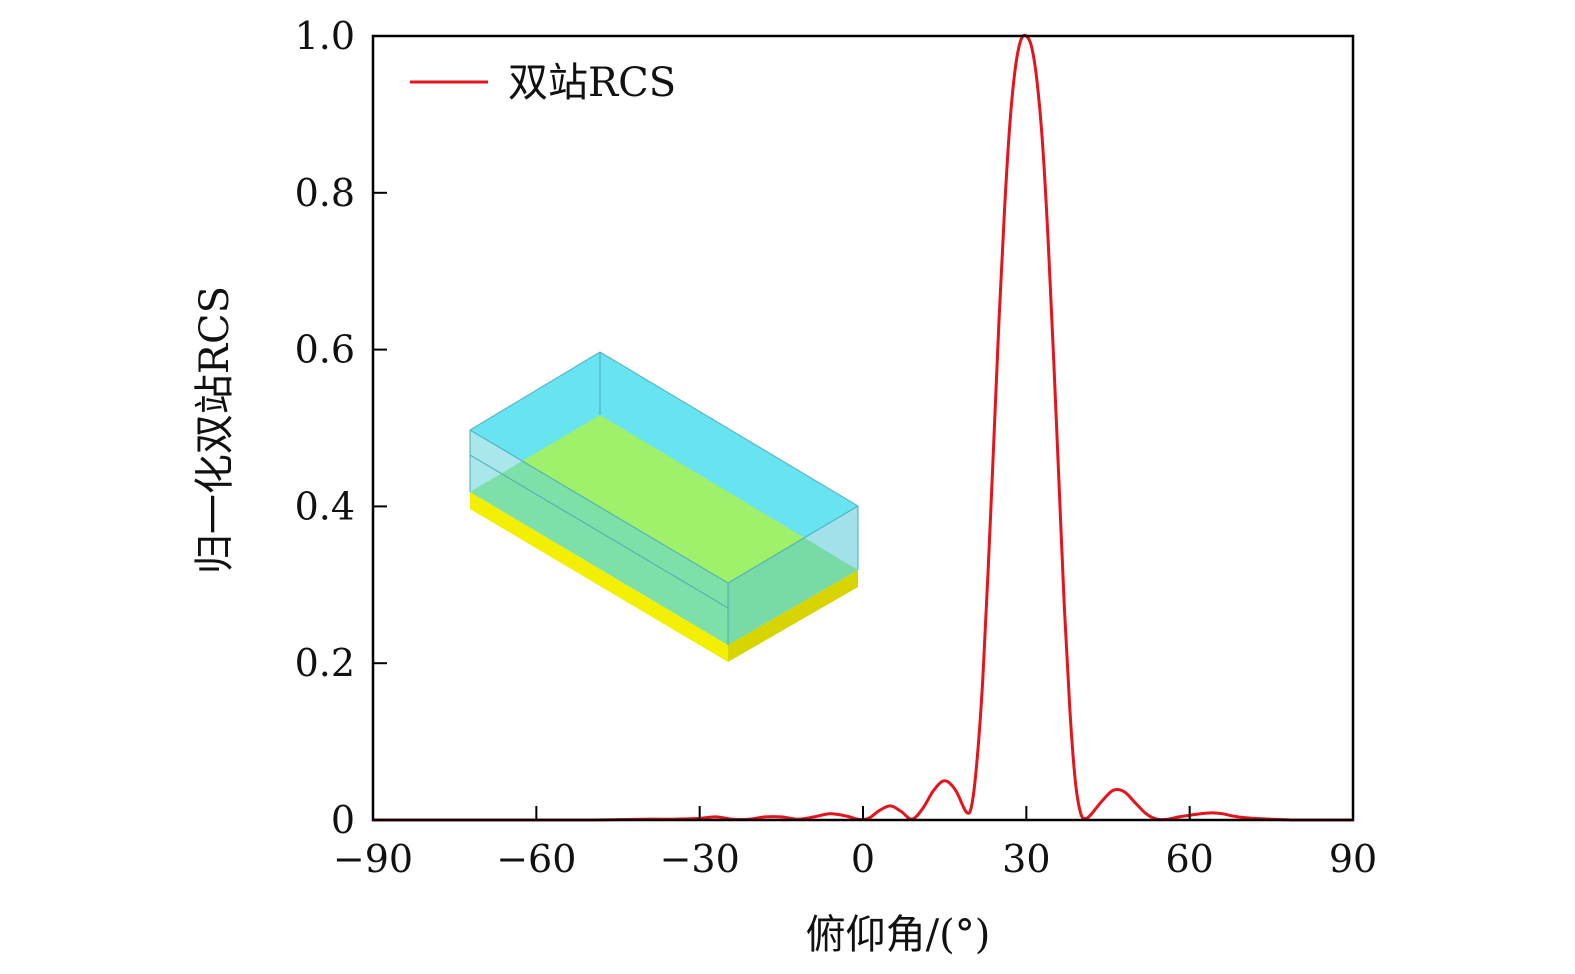  I want to click on x-axis: −90 −60 −30 0 30 60 90, so click(855, 843).